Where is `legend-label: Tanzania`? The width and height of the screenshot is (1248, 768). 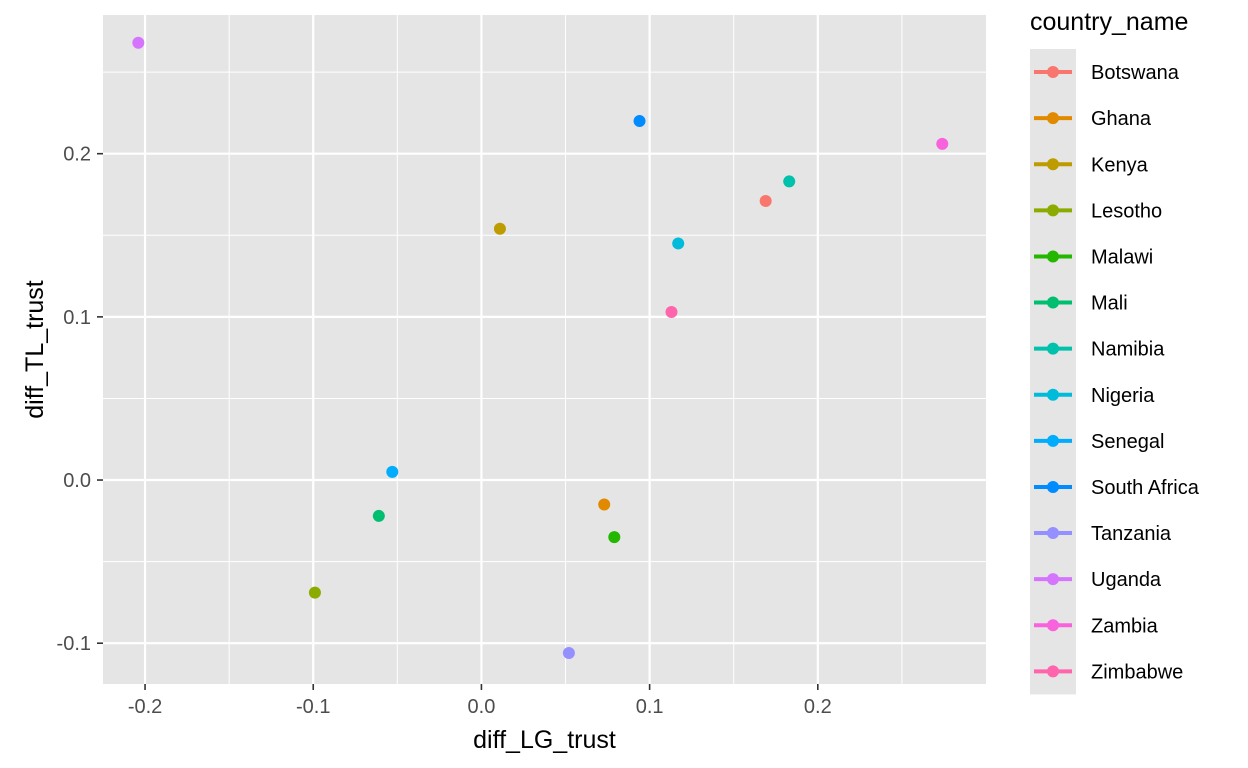
legend-label: Tanzania is located at coordinates (1131, 534).